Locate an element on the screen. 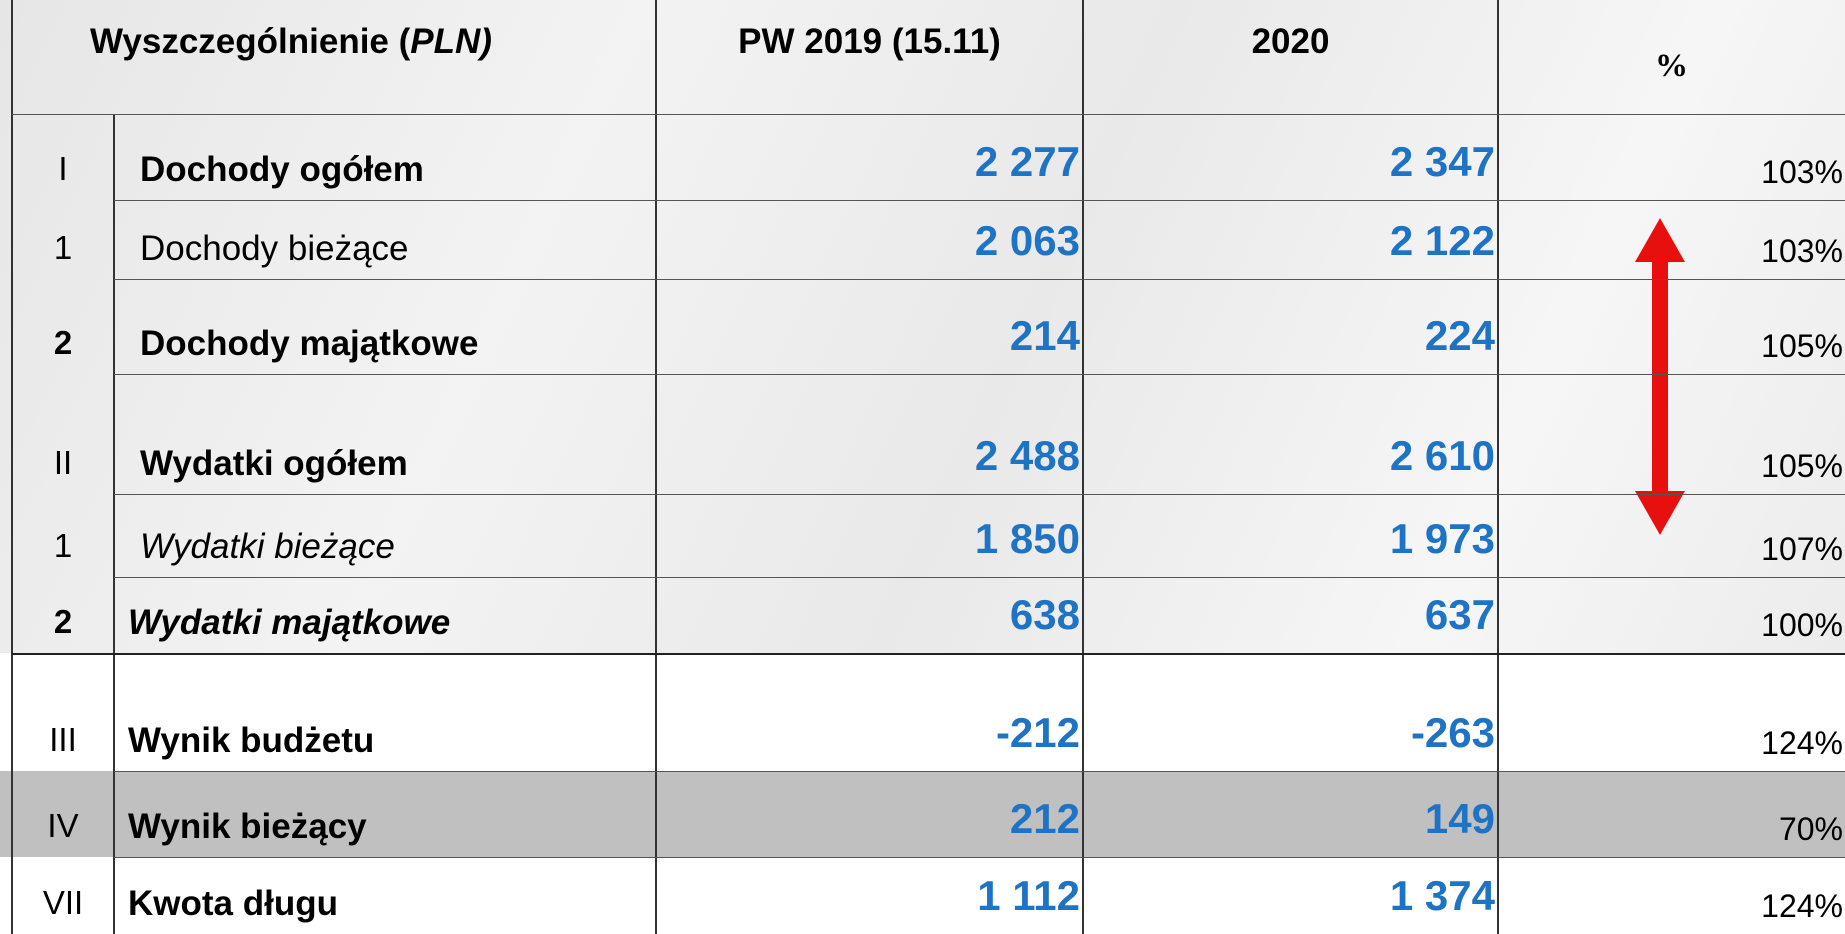 The width and height of the screenshot is (1845, 934). percent: 100% is located at coordinates (1802, 625).